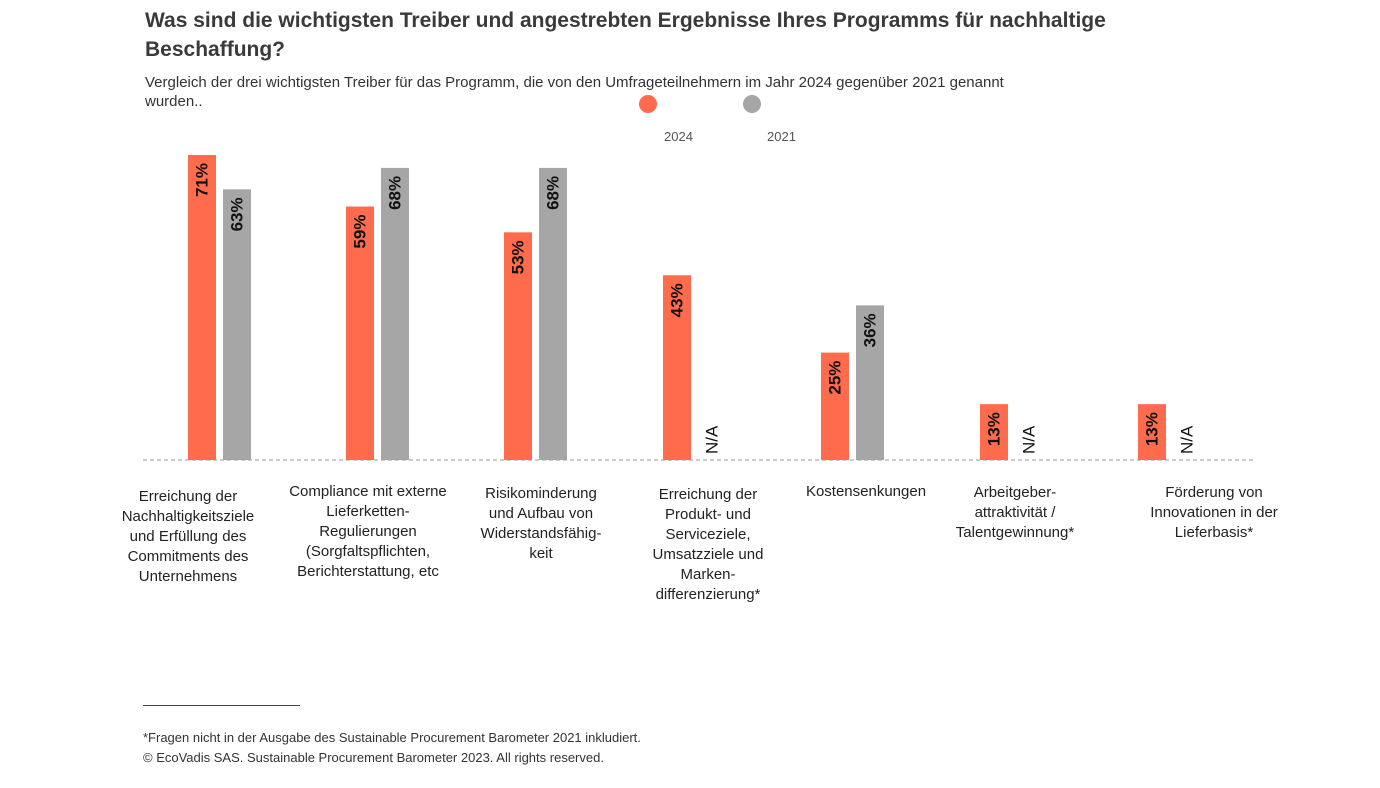 This screenshot has width=1380, height=788. I want to click on category-label-line: und Erfüllung des, so click(188, 536).